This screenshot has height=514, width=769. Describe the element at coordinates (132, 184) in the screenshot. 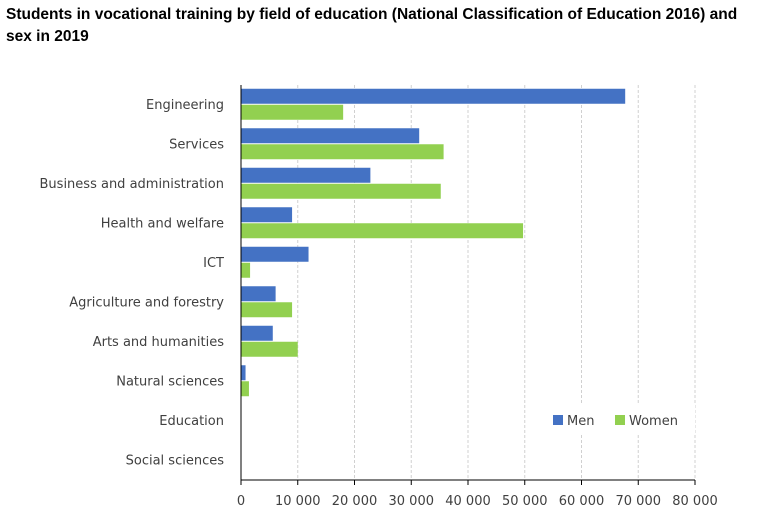

I see `category-label: Business and administration` at that location.